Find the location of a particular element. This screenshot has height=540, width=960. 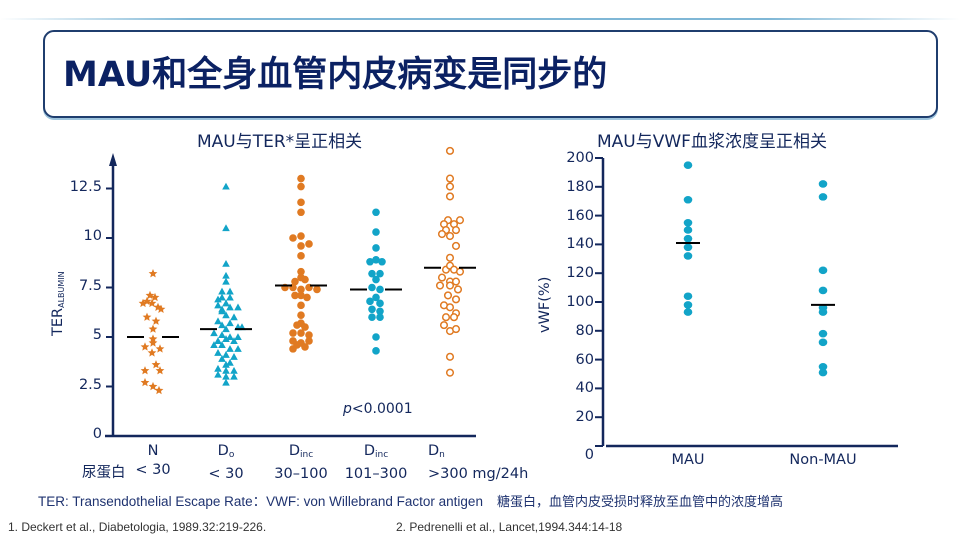

vwf-y-tick-label: 140 is located at coordinates (580, 244).